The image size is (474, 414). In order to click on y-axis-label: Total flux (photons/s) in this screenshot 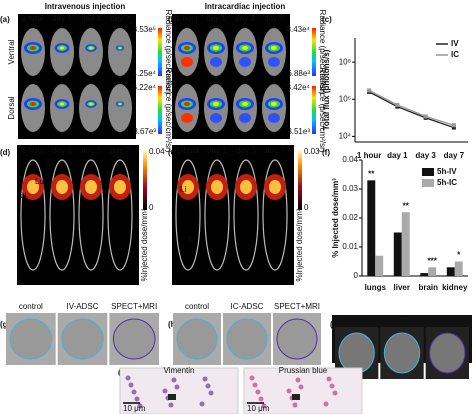, I will do `click(326, 89)`.